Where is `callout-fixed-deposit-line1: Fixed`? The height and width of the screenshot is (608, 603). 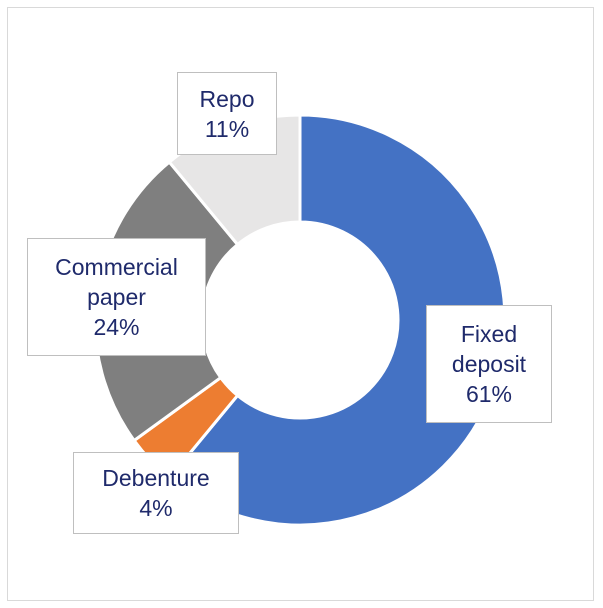 callout-fixed-deposit-line1: Fixed is located at coordinates (489, 334).